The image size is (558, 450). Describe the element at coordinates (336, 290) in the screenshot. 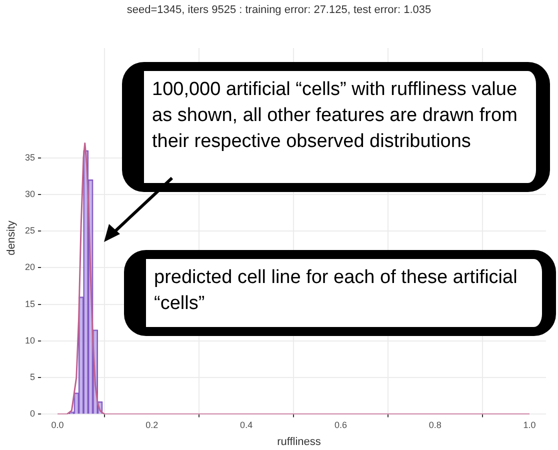

I see `annotation: predicted cell line for each of these artificial “cells”` at that location.